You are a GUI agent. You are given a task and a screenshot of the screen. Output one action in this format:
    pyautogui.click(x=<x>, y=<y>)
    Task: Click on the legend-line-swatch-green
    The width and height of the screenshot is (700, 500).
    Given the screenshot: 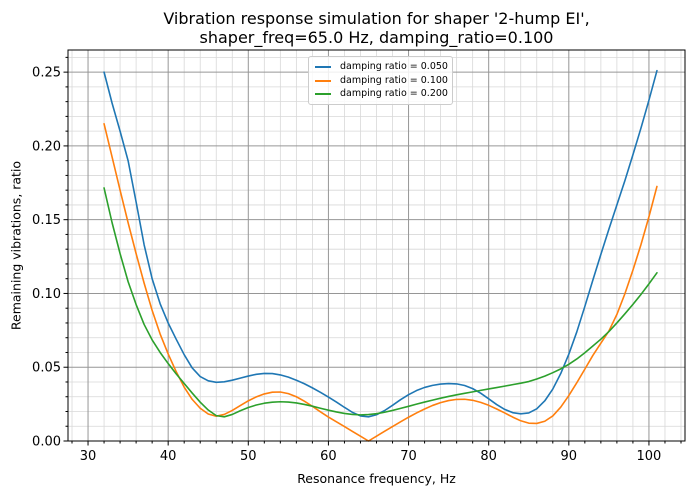 What is the action you would take?
    pyautogui.click(x=323, y=94)
    